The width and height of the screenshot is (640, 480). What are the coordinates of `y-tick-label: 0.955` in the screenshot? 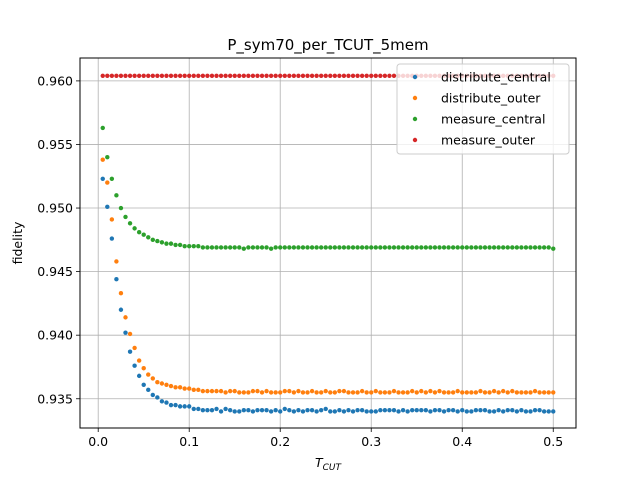 It's located at (55, 144).